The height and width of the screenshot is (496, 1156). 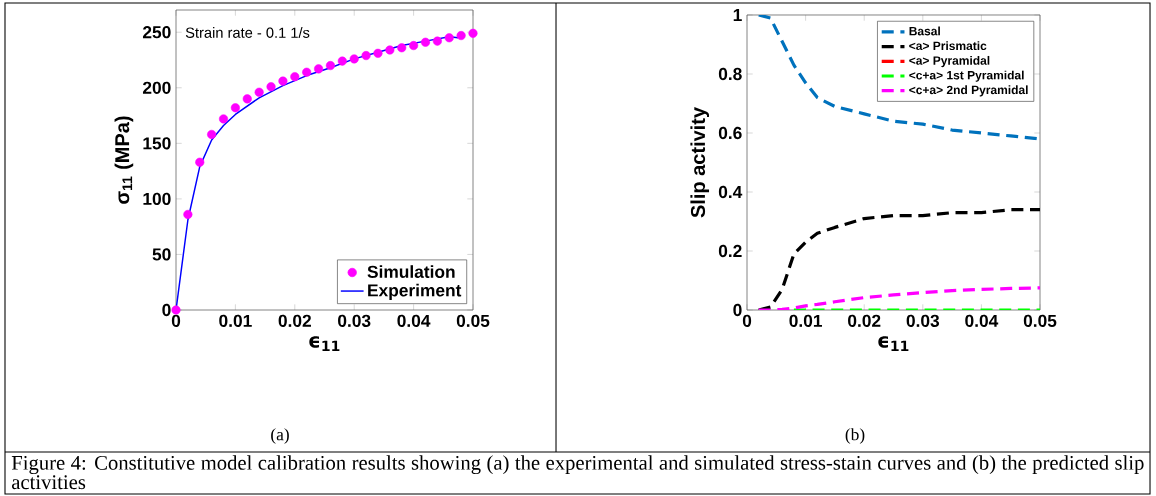 I want to click on y-tick-label: 50, so click(x=161, y=254).